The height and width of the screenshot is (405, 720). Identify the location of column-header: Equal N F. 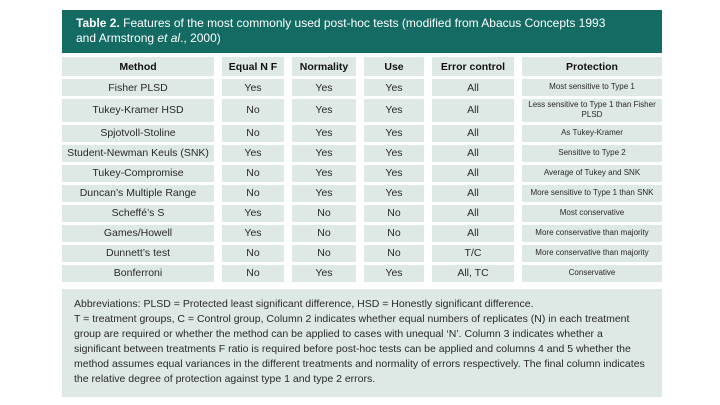
(253, 66).